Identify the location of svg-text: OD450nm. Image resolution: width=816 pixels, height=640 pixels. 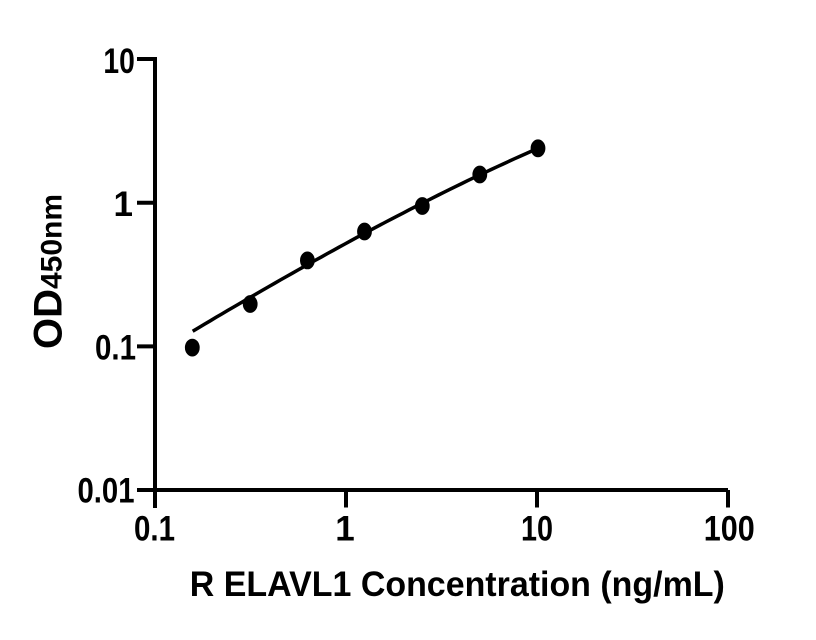
(49, 271).